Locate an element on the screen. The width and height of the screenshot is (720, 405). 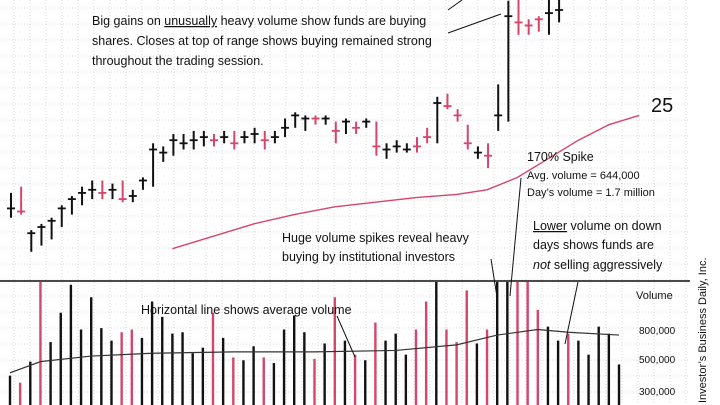
pointer-lower-volume is located at coordinates (571, 313).